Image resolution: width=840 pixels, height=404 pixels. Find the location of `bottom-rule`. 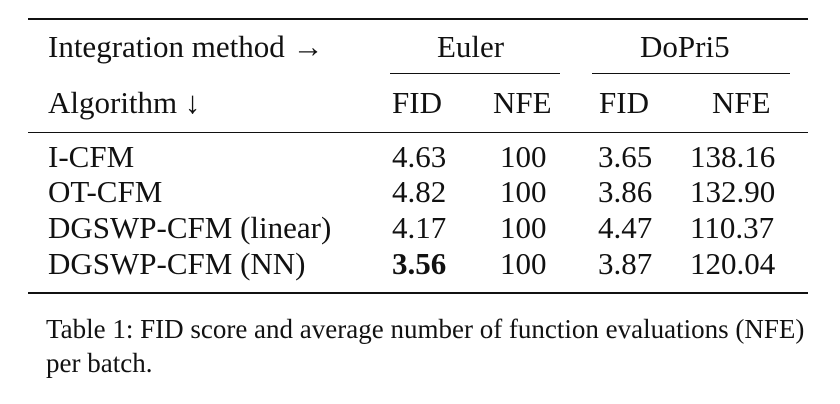

bottom-rule is located at coordinates (418, 293).